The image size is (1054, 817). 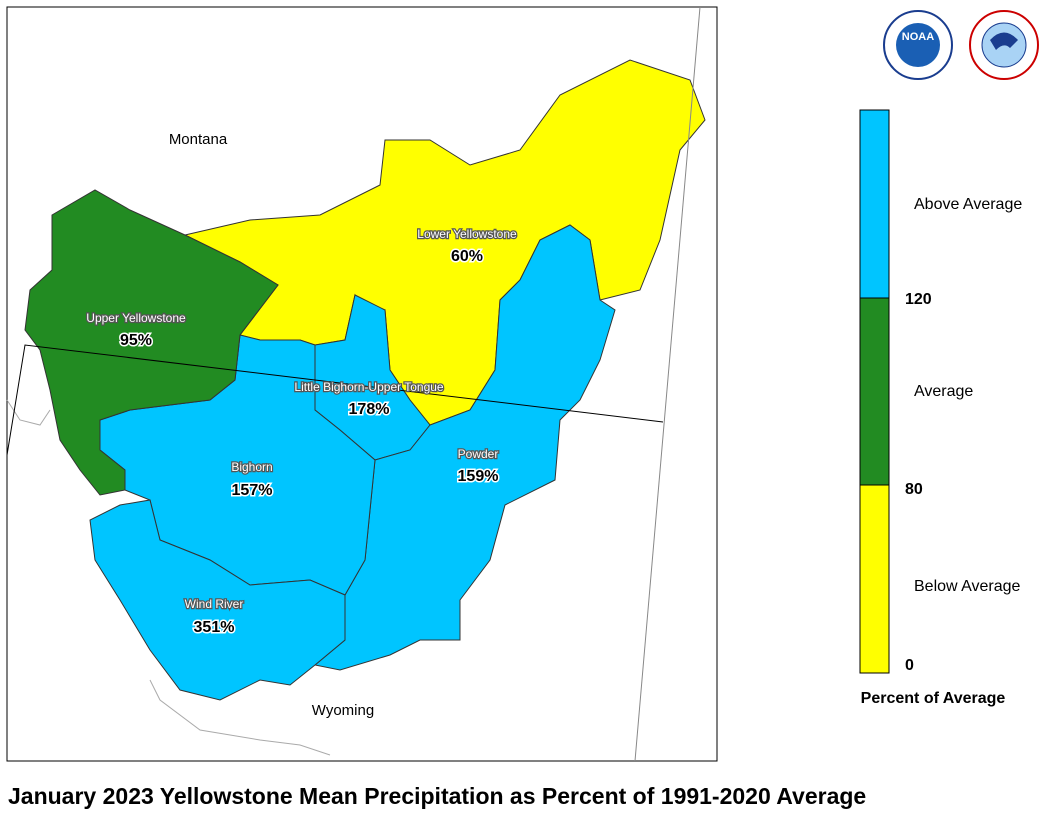 I want to click on basin-name: Bighorn, so click(x=251, y=467).